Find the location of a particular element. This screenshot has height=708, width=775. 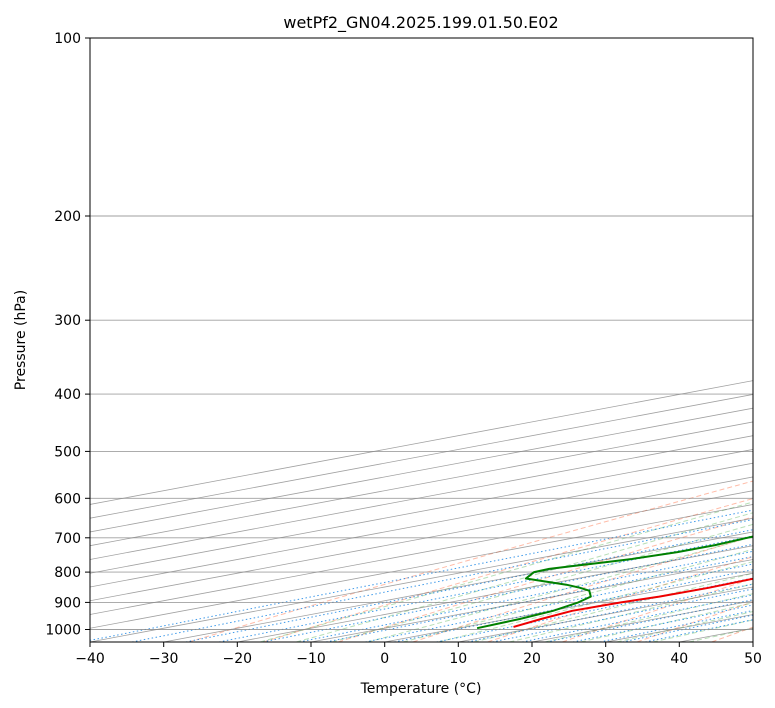

x-axis: −40 −30 −20 −10 0 10 20 30 40 50 is located at coordinates (418, 654).